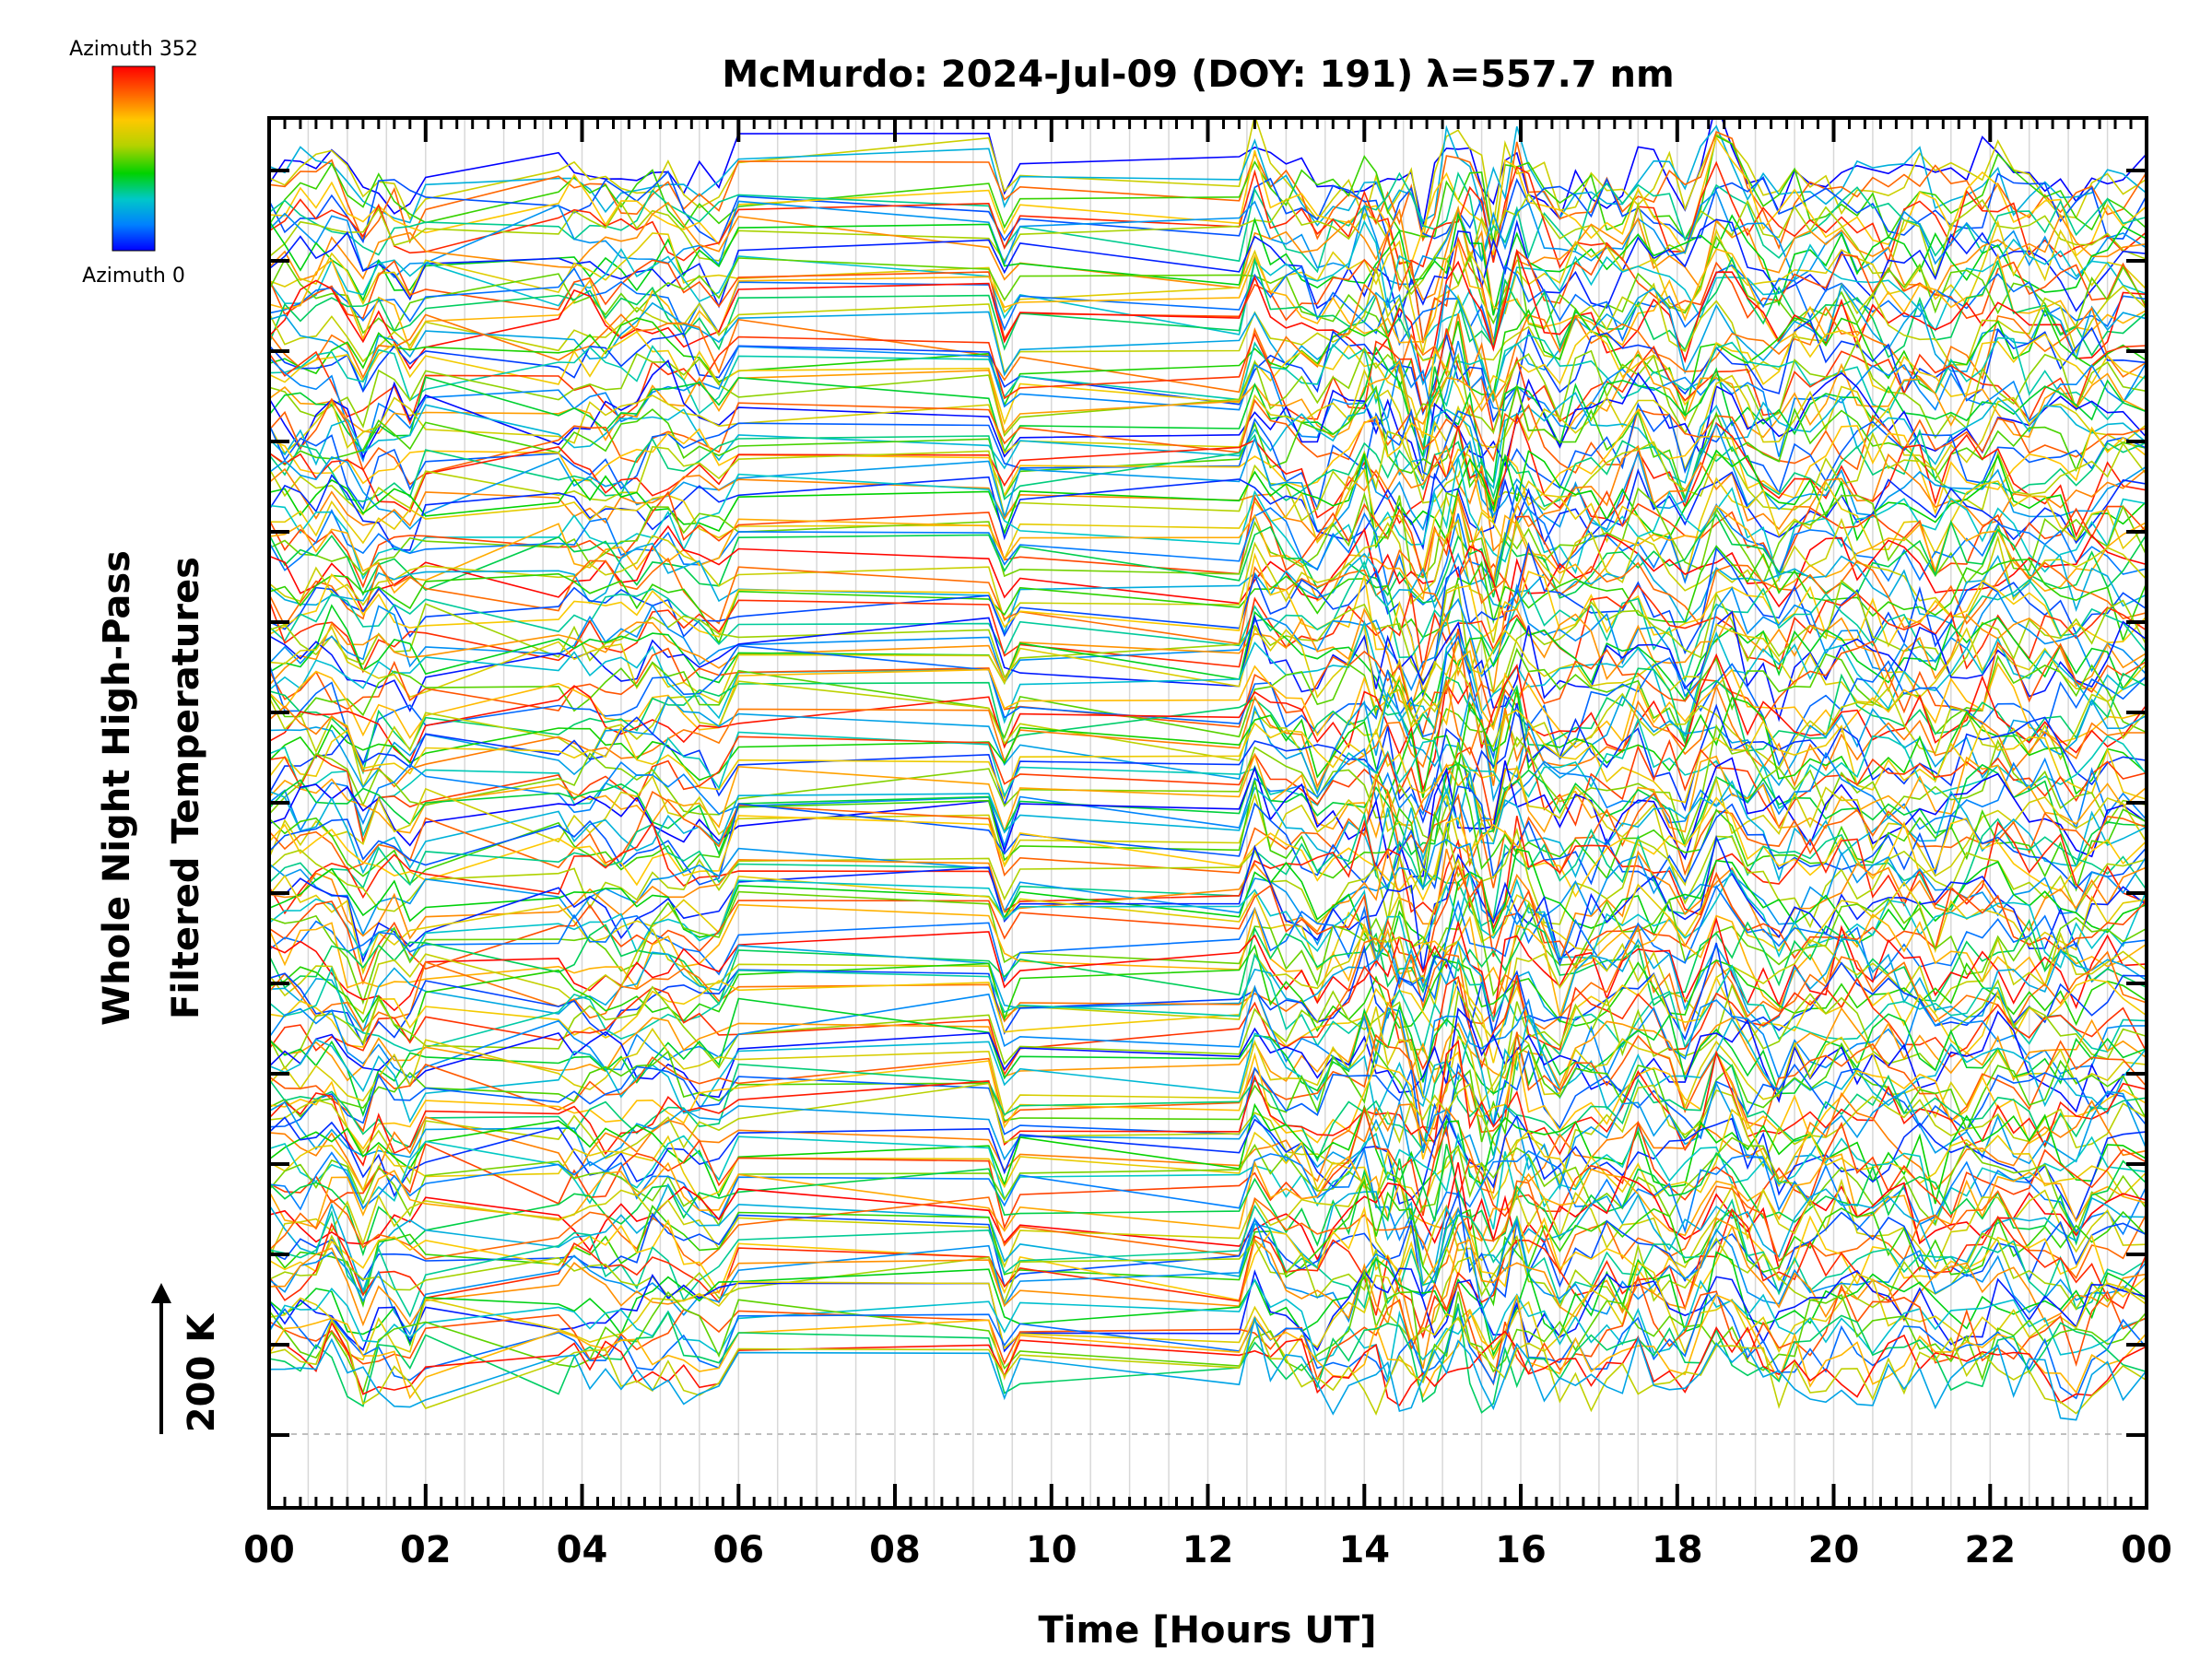 The width and height of the screenshot is (2212, 1659). Describe the element at coordinates (1521, 1550) in the screenshot. I see `x-tick-label: 16` at that location.